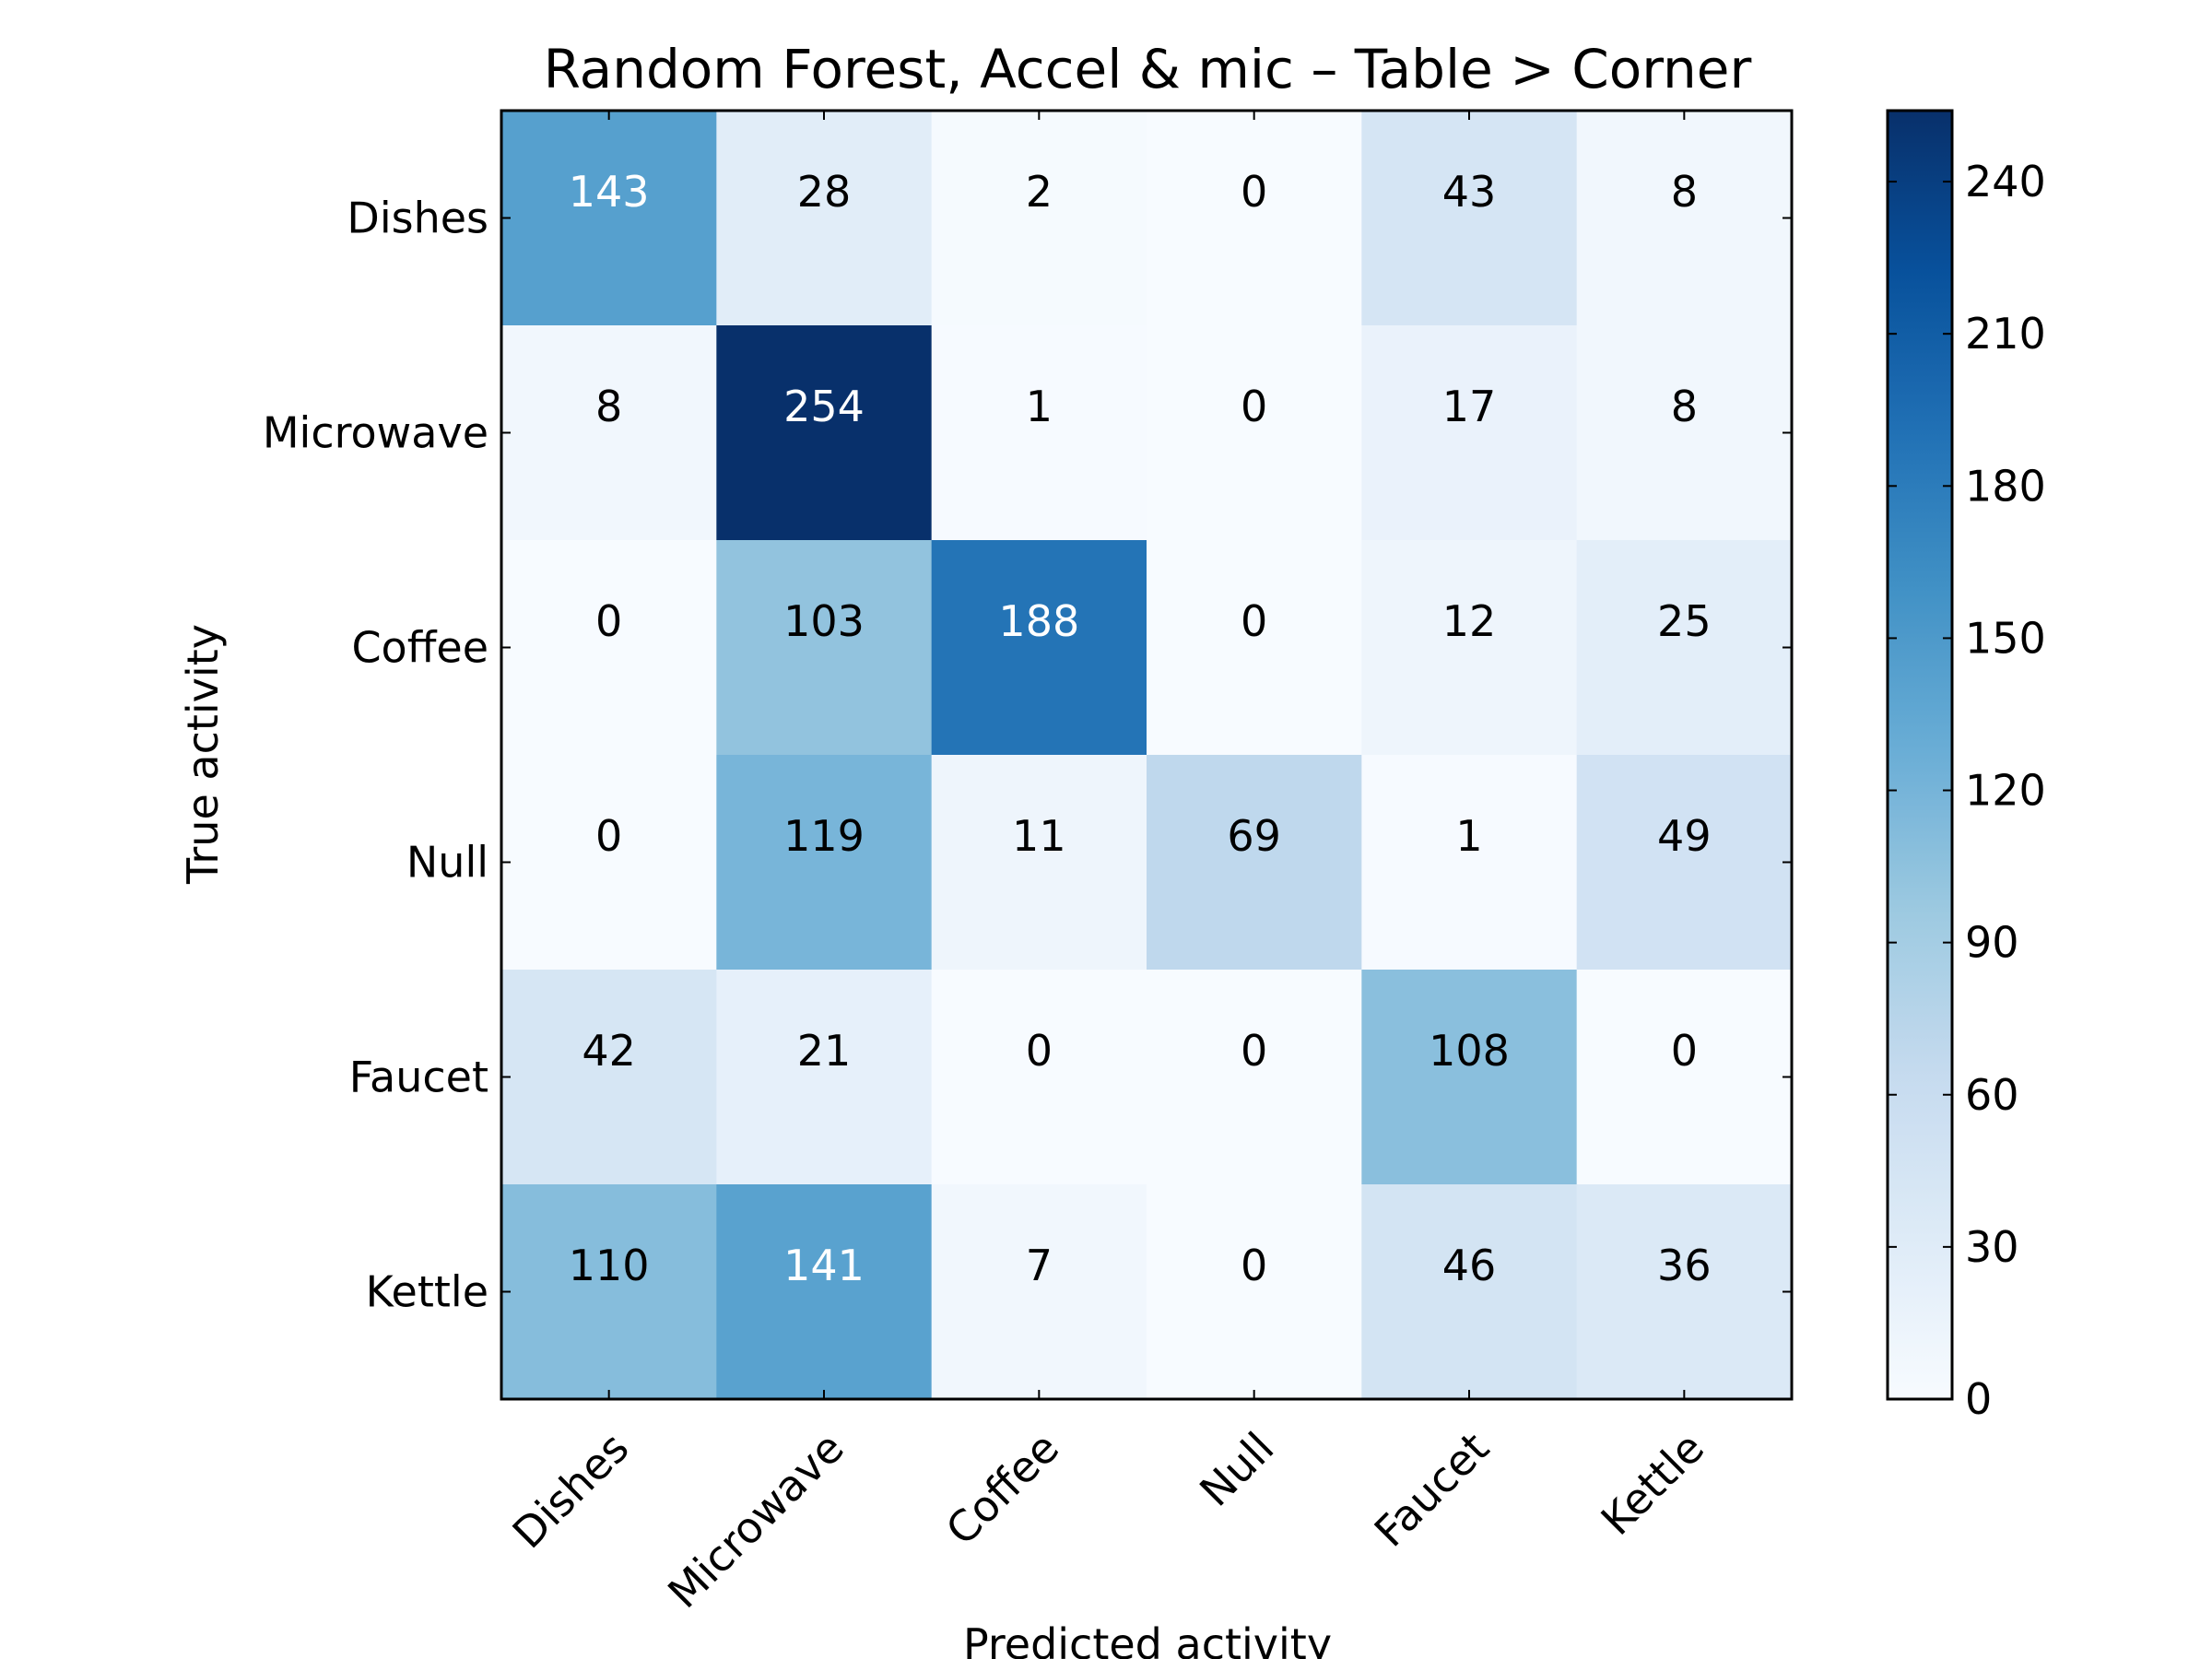 This screenshot has height=1659, width=2212. I want to click on colorbar-tick-label-240: 240, so click(2005, 181).